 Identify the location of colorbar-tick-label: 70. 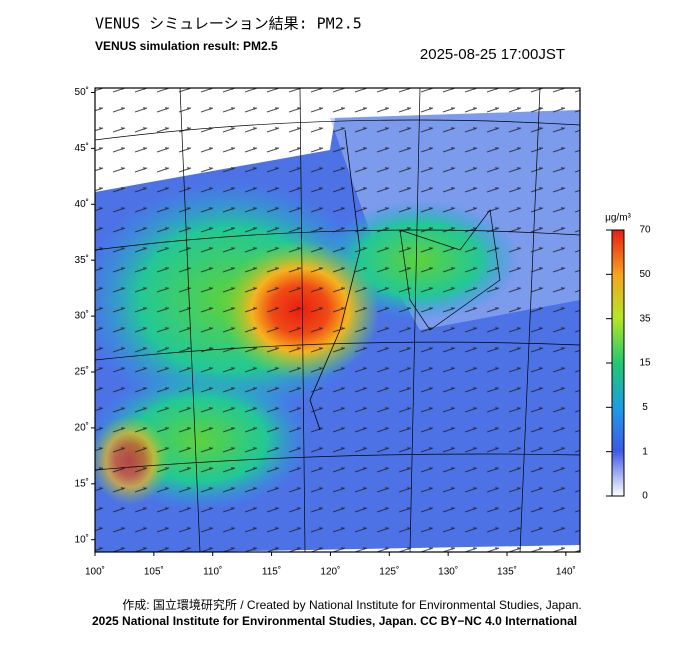
(645, 230).